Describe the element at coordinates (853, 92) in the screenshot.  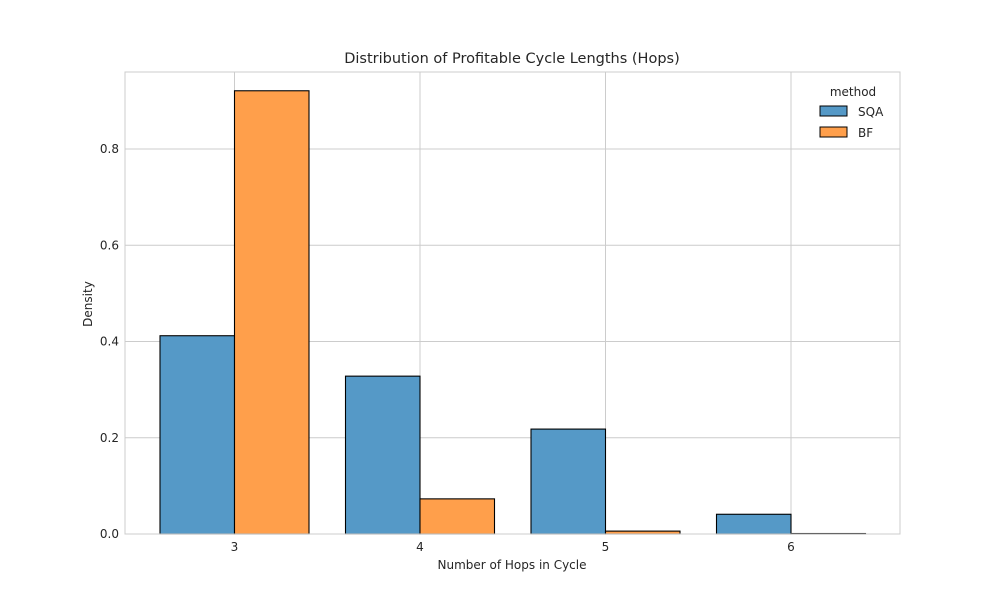
I see `legend-title: method` at that location.